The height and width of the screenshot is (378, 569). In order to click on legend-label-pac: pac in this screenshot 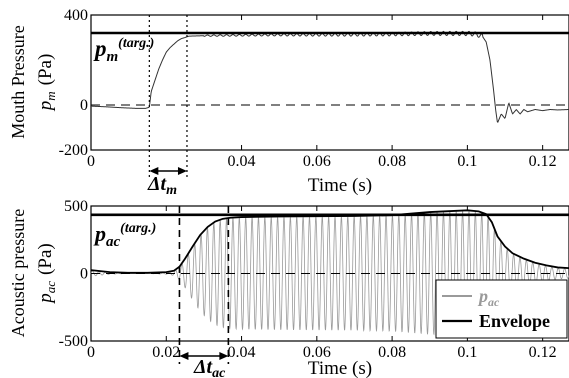, I will do `click(488, 297)`.